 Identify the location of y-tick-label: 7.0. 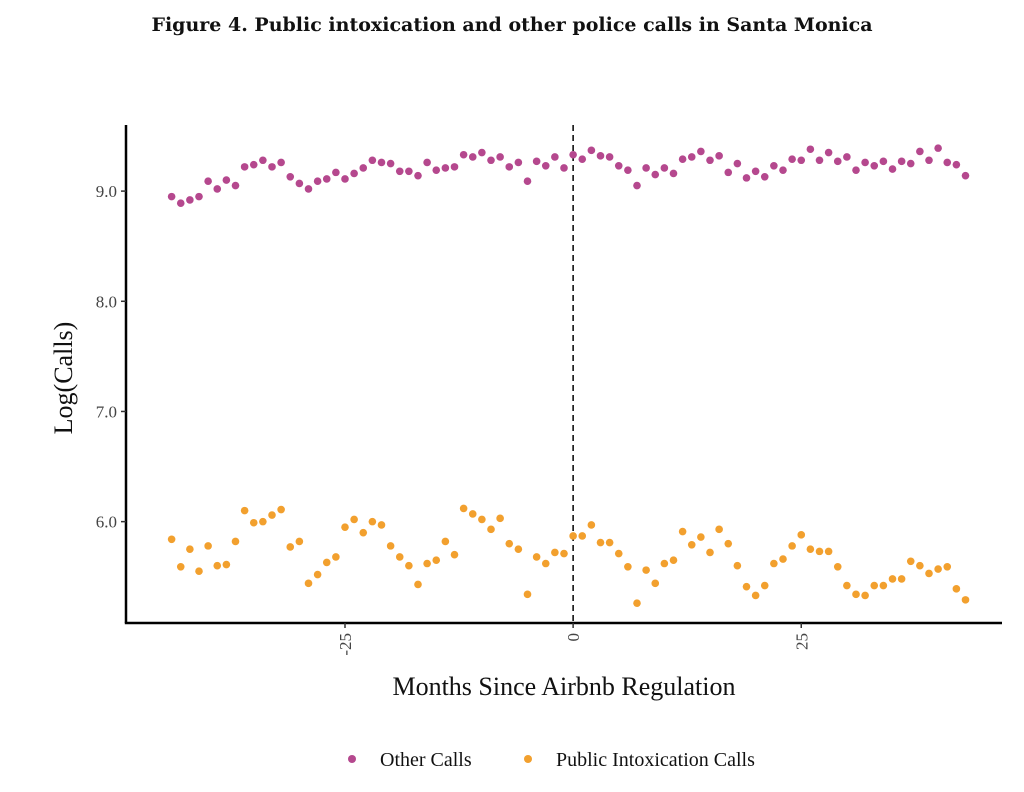
(106, 411).